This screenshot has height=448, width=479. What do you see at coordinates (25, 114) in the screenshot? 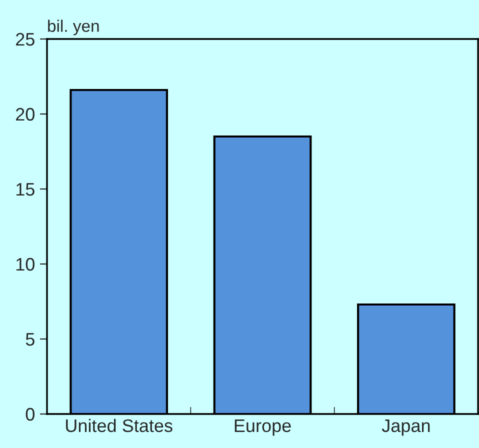
I see `y-tick-label: 20` at bounding box center [25, 114].